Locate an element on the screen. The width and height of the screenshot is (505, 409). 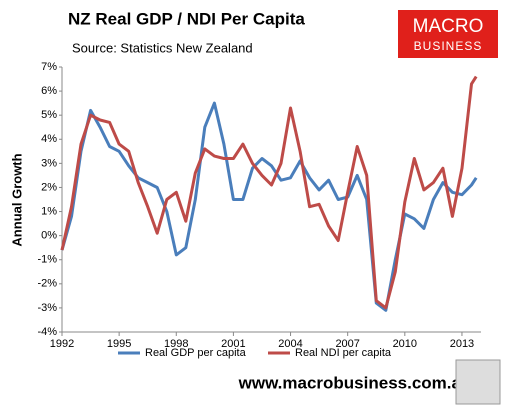
x-tick-label: 2004 is located at coordinates (290, 344).